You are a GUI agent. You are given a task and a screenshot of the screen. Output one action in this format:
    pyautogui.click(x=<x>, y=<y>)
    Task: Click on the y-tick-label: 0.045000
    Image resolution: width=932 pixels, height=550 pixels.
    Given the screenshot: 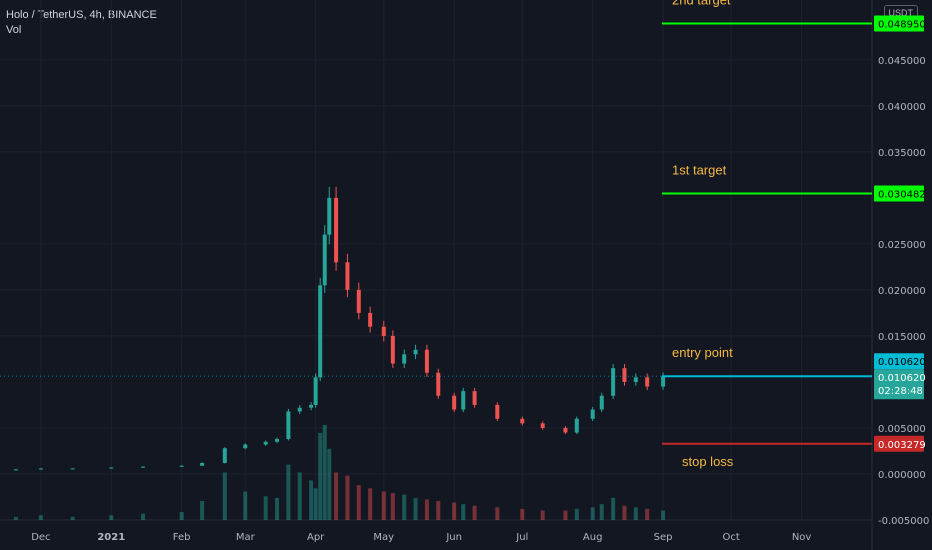 What is the action you would take?
    pyautogui.click(x=902, y=61)
    